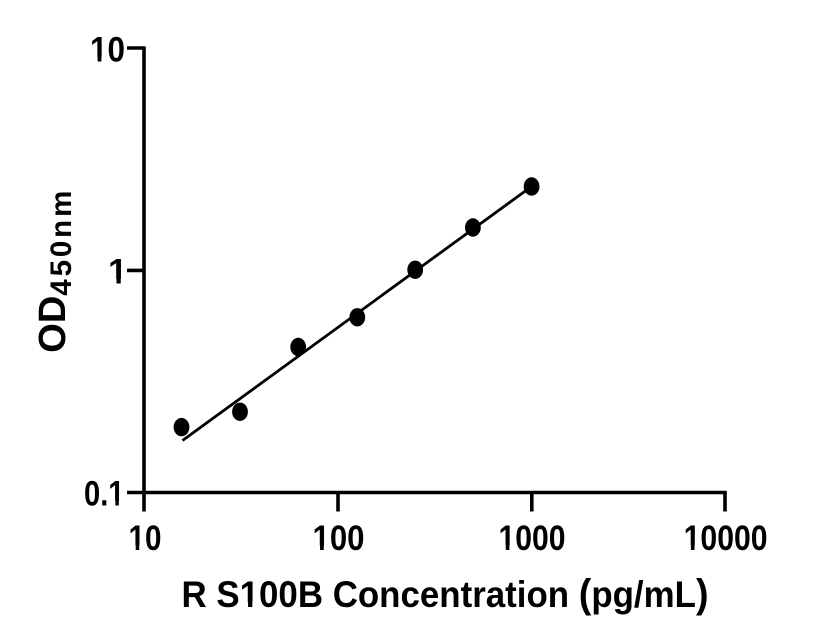 Image resolution: width=816 pixels, height=640 pixels. I want to click on svg-text: 1, so click(117, 271).